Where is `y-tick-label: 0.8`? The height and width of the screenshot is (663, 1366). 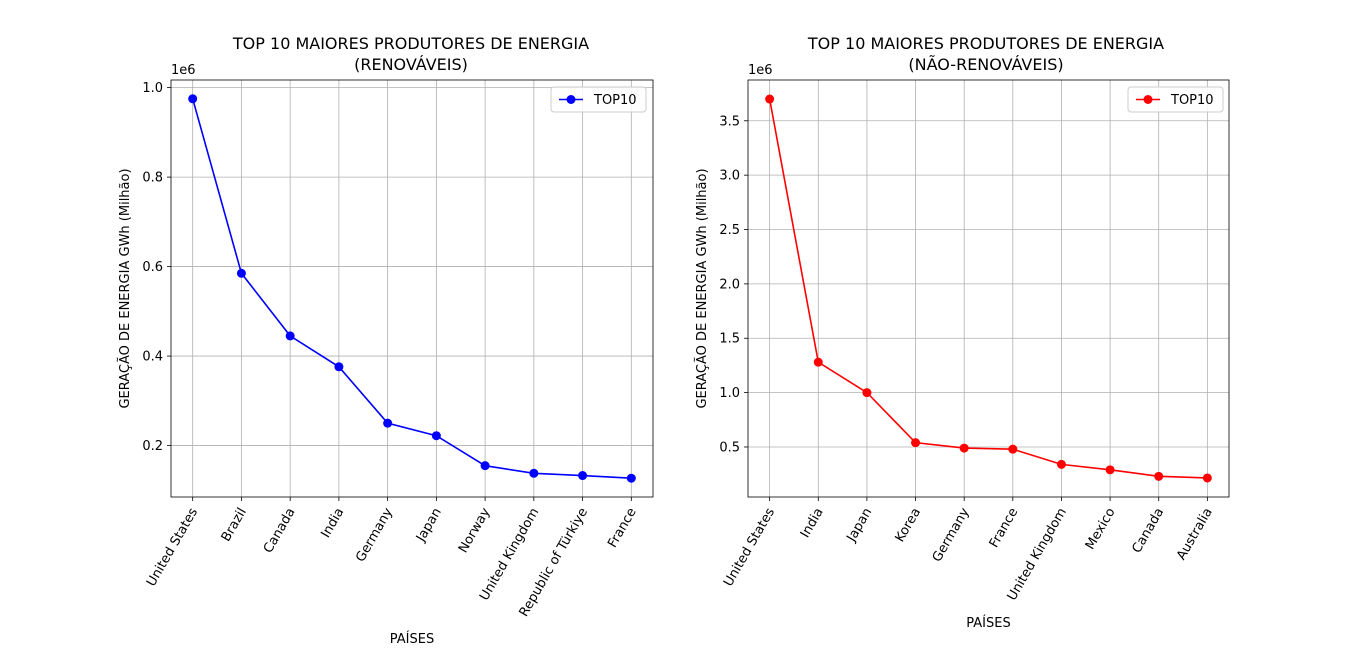 y-tick-label: 0.8 is located at coordinates (152, 178).